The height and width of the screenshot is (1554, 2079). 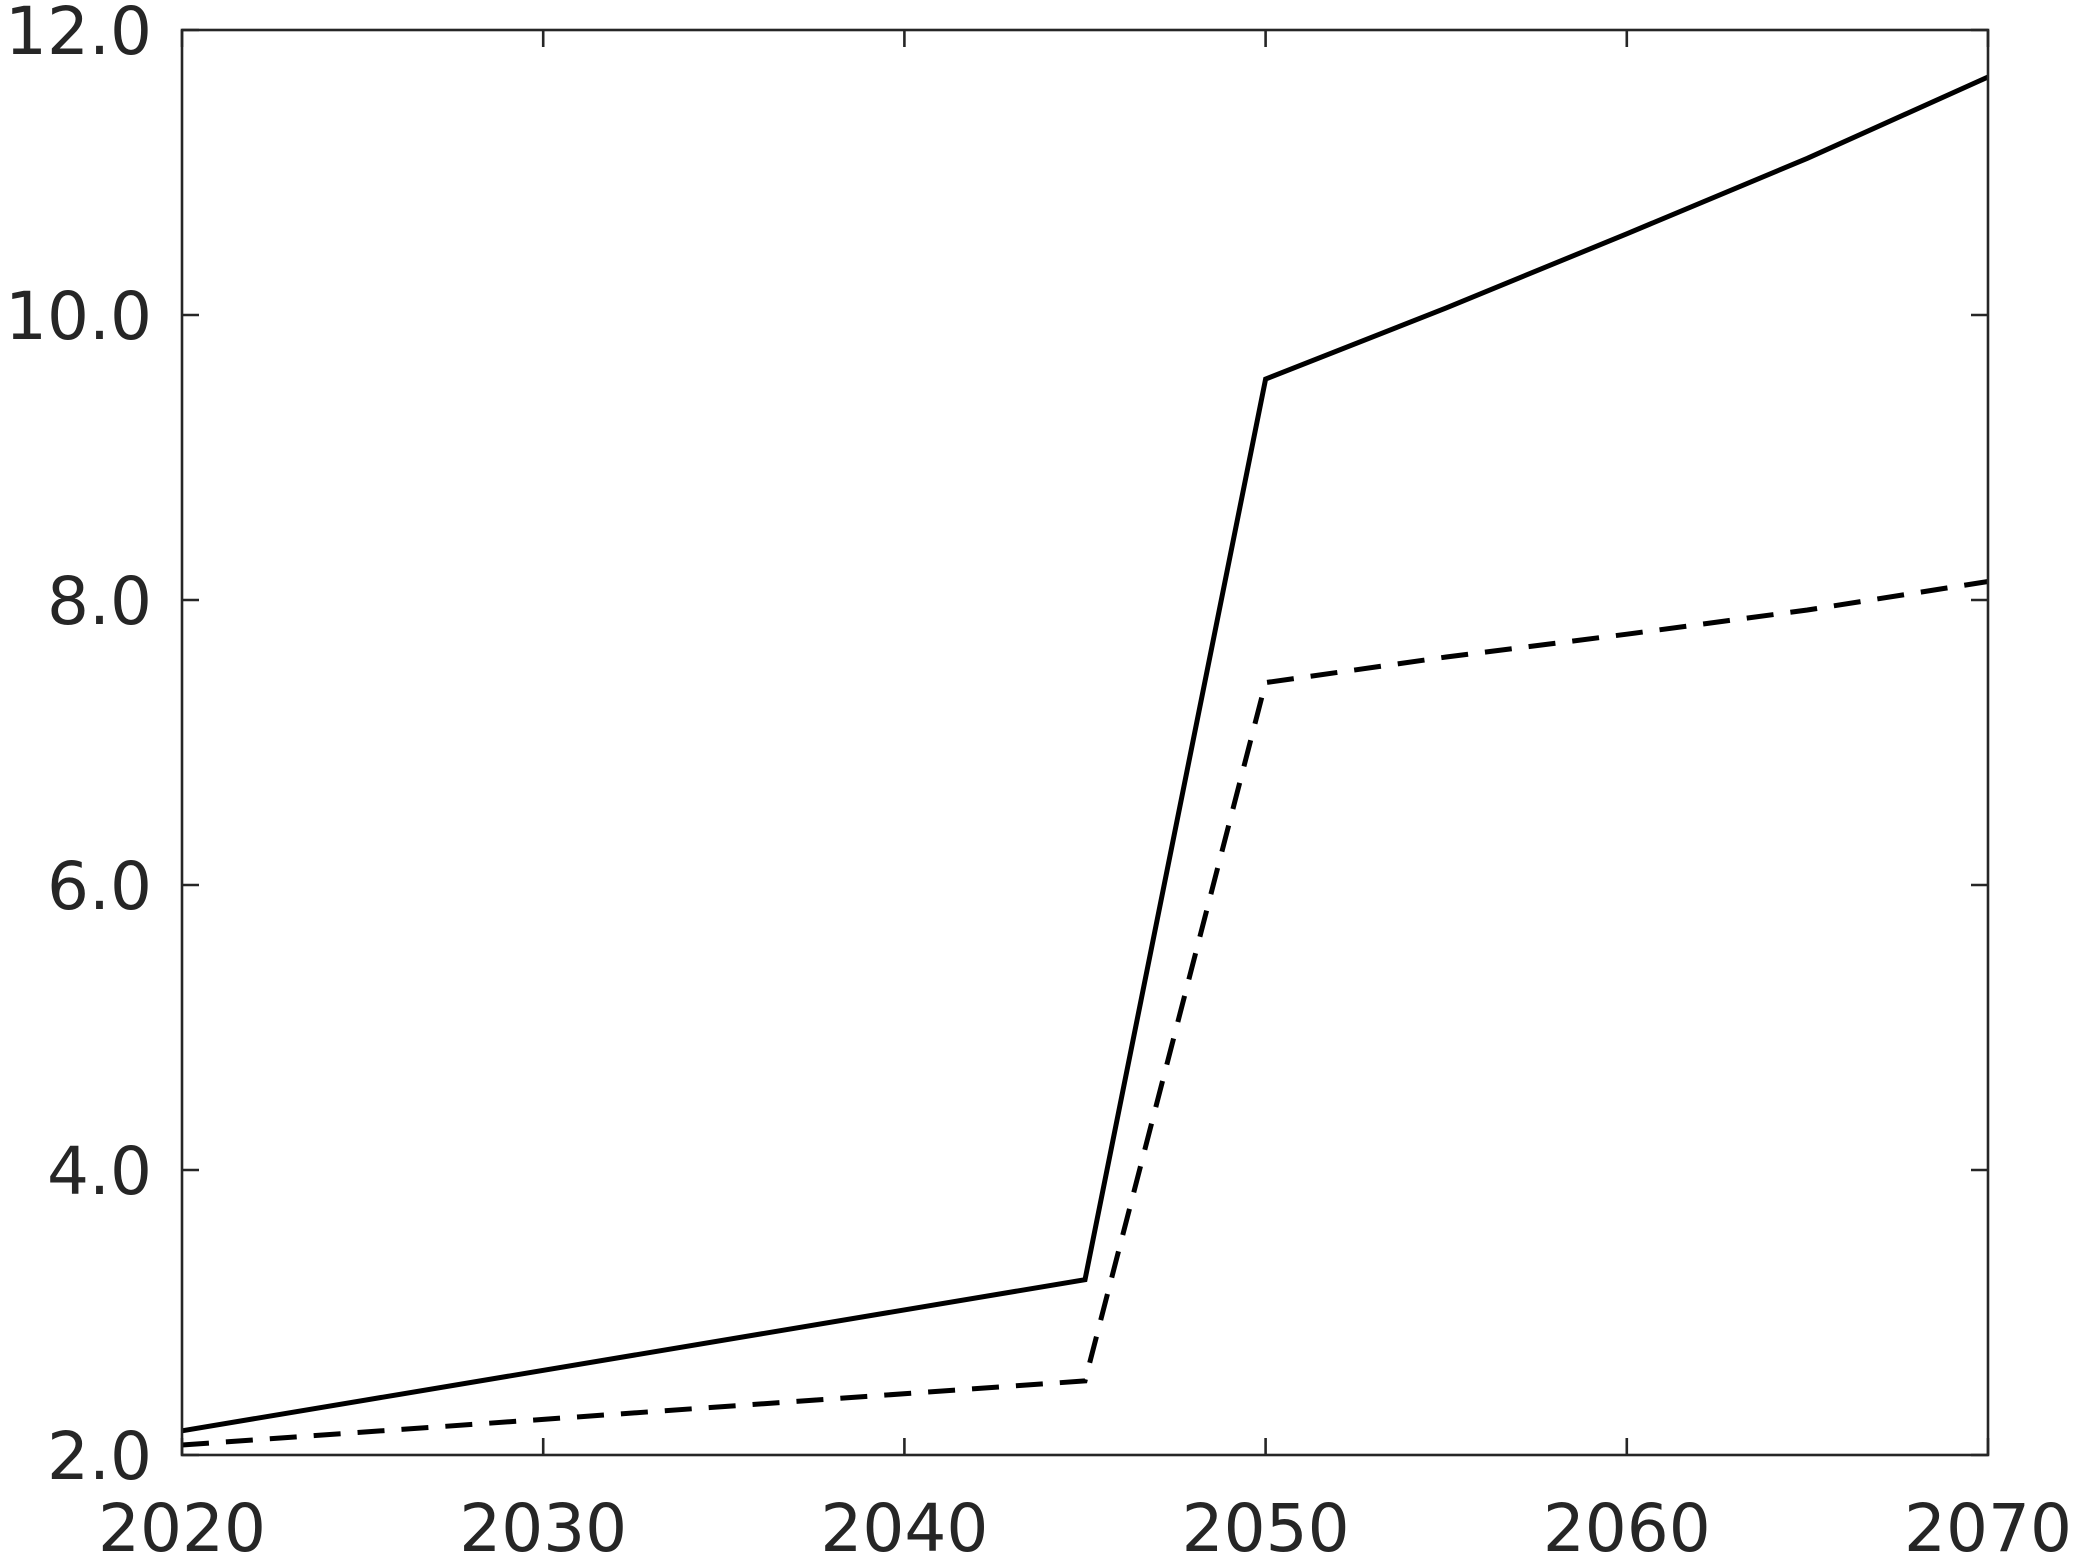 What do you see at coordinates (904, 1522) in the screenshot?
I see `x-tick-label: 2040` at bounding box center [904, 1522].